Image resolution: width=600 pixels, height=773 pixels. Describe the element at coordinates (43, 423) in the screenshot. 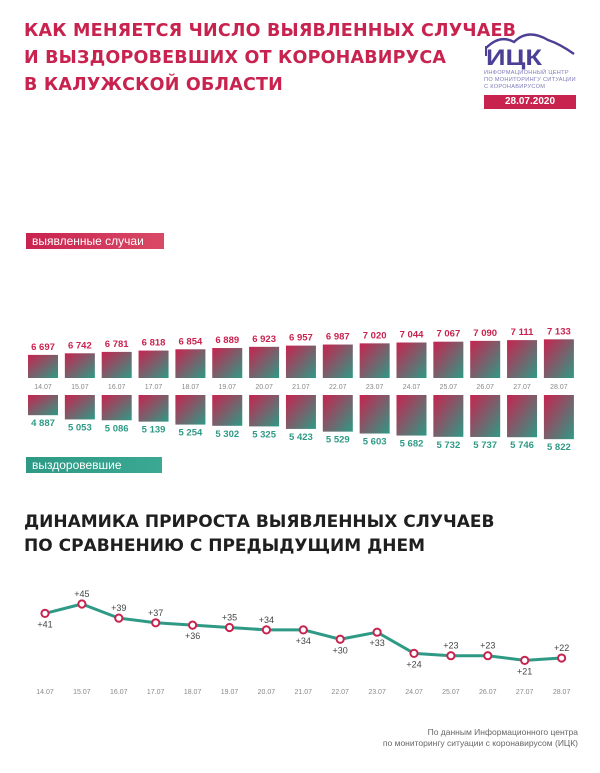

I see `recovered-value-label: 4 887` at that location.